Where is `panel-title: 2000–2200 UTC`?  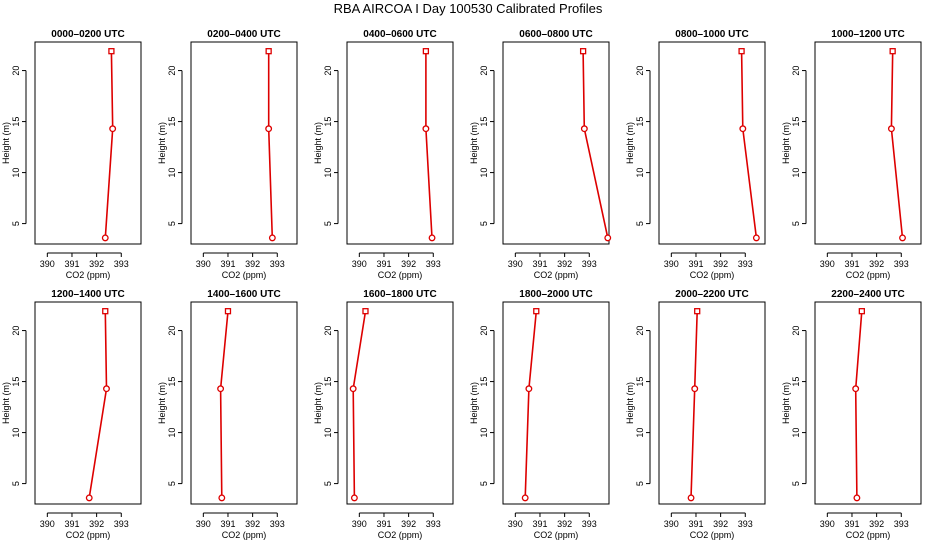 panel-title: 2000–2200 UTC is located at coordinates (711, 294).